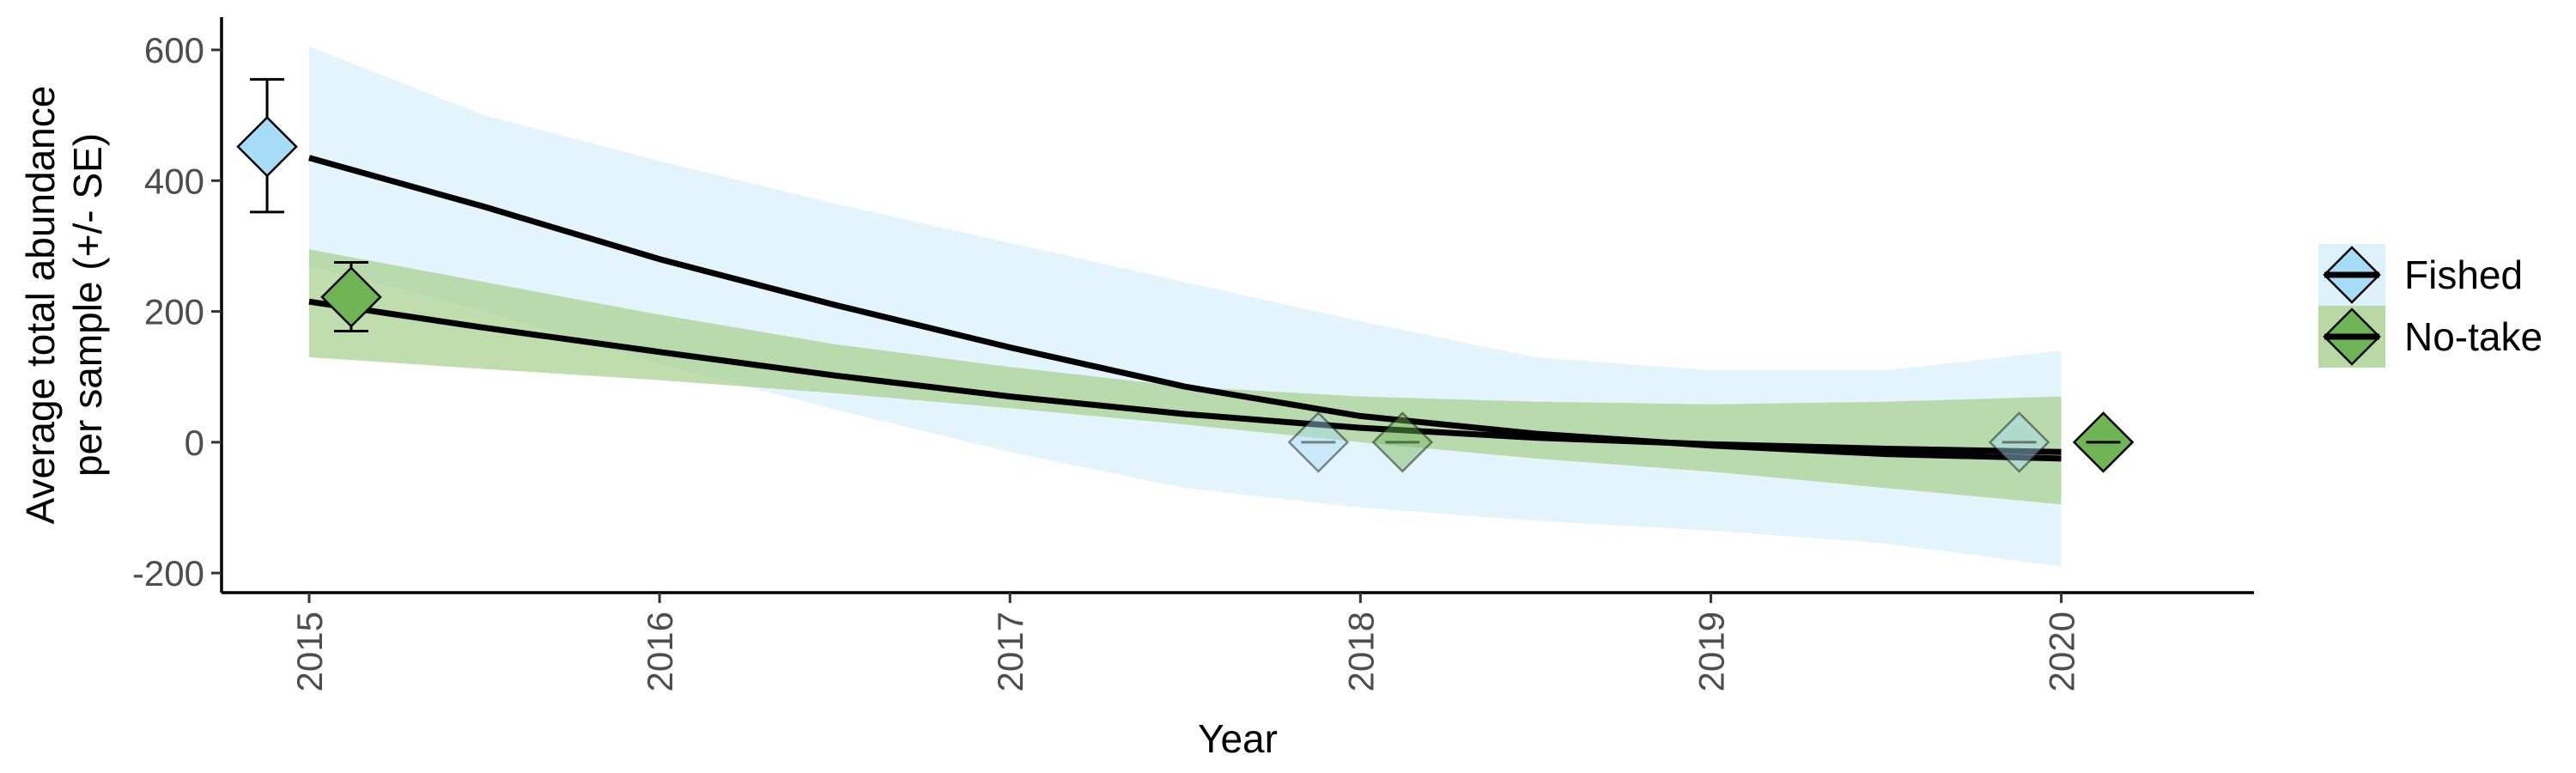 This screenshot has width=2576, height=773. Describe the element at coordinates (174, 312) in the screenshot. I see `y-tick-label: 200` at that location.